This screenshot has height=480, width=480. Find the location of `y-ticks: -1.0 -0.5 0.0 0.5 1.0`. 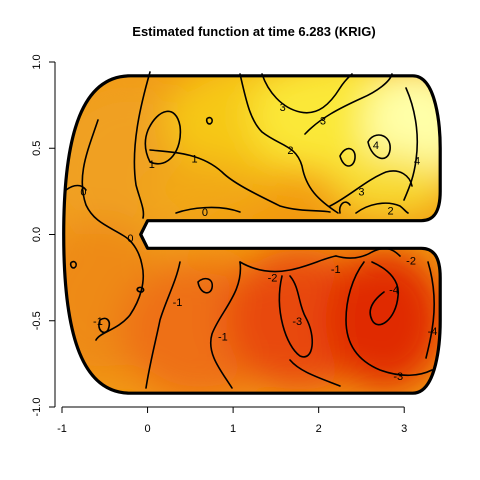

y-ticks: -1.0 -0.5 0.0 0.5 1.0 is located at coordinates (43, 235).